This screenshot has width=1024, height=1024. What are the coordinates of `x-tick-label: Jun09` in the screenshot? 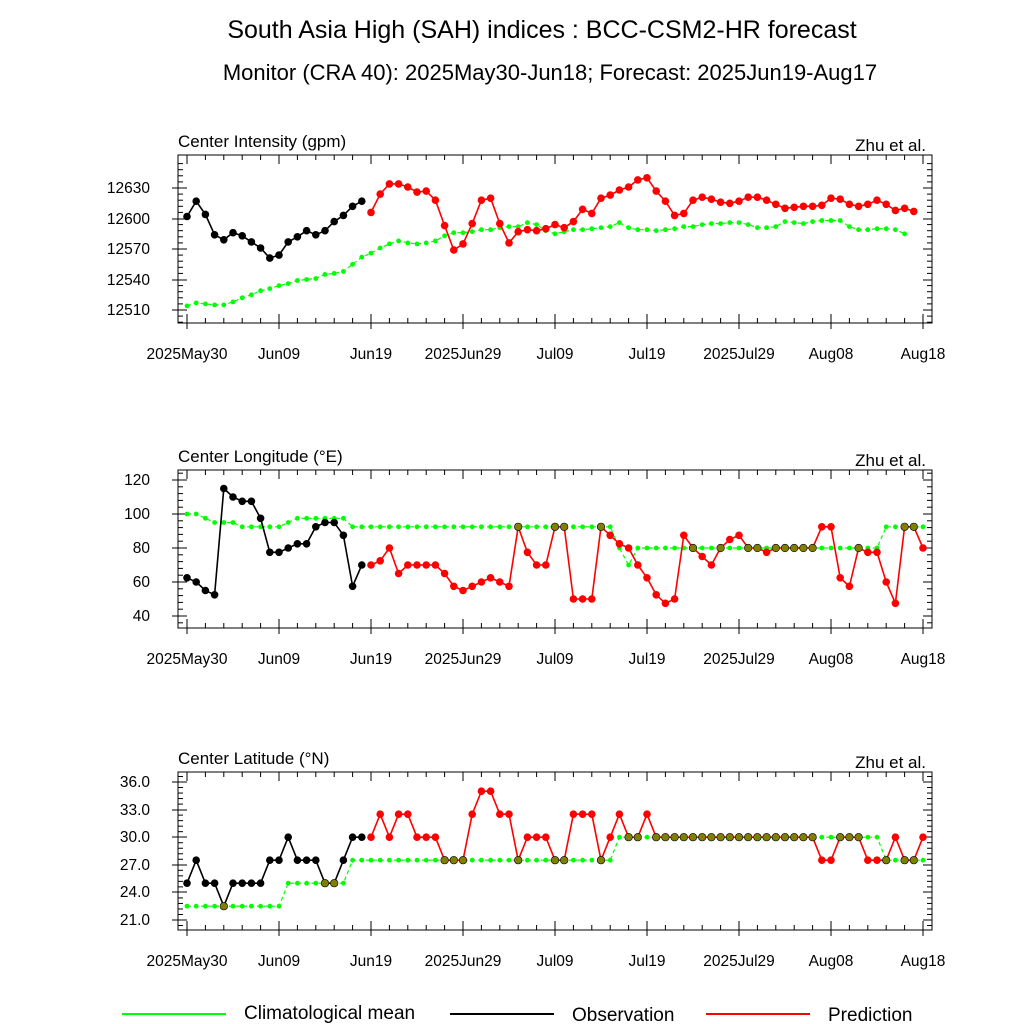 It's located at (279, 659).